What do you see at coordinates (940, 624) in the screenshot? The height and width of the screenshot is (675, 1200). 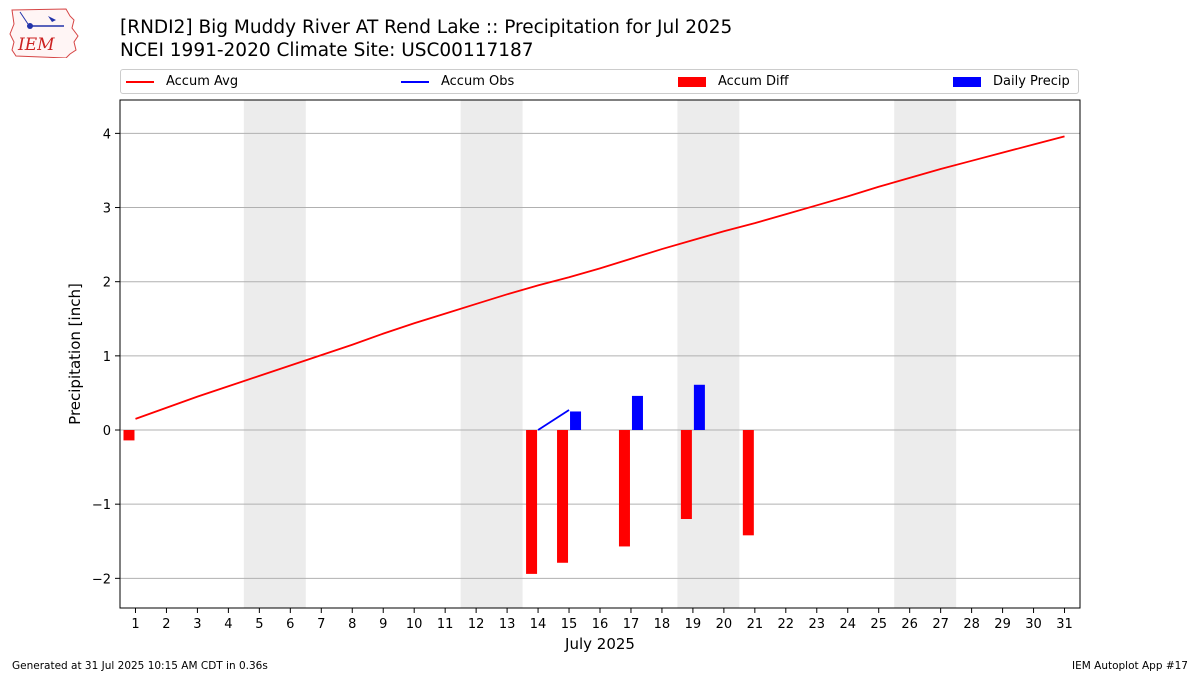 I see `x-tick-label: 27` at bounding box center [940, 624].